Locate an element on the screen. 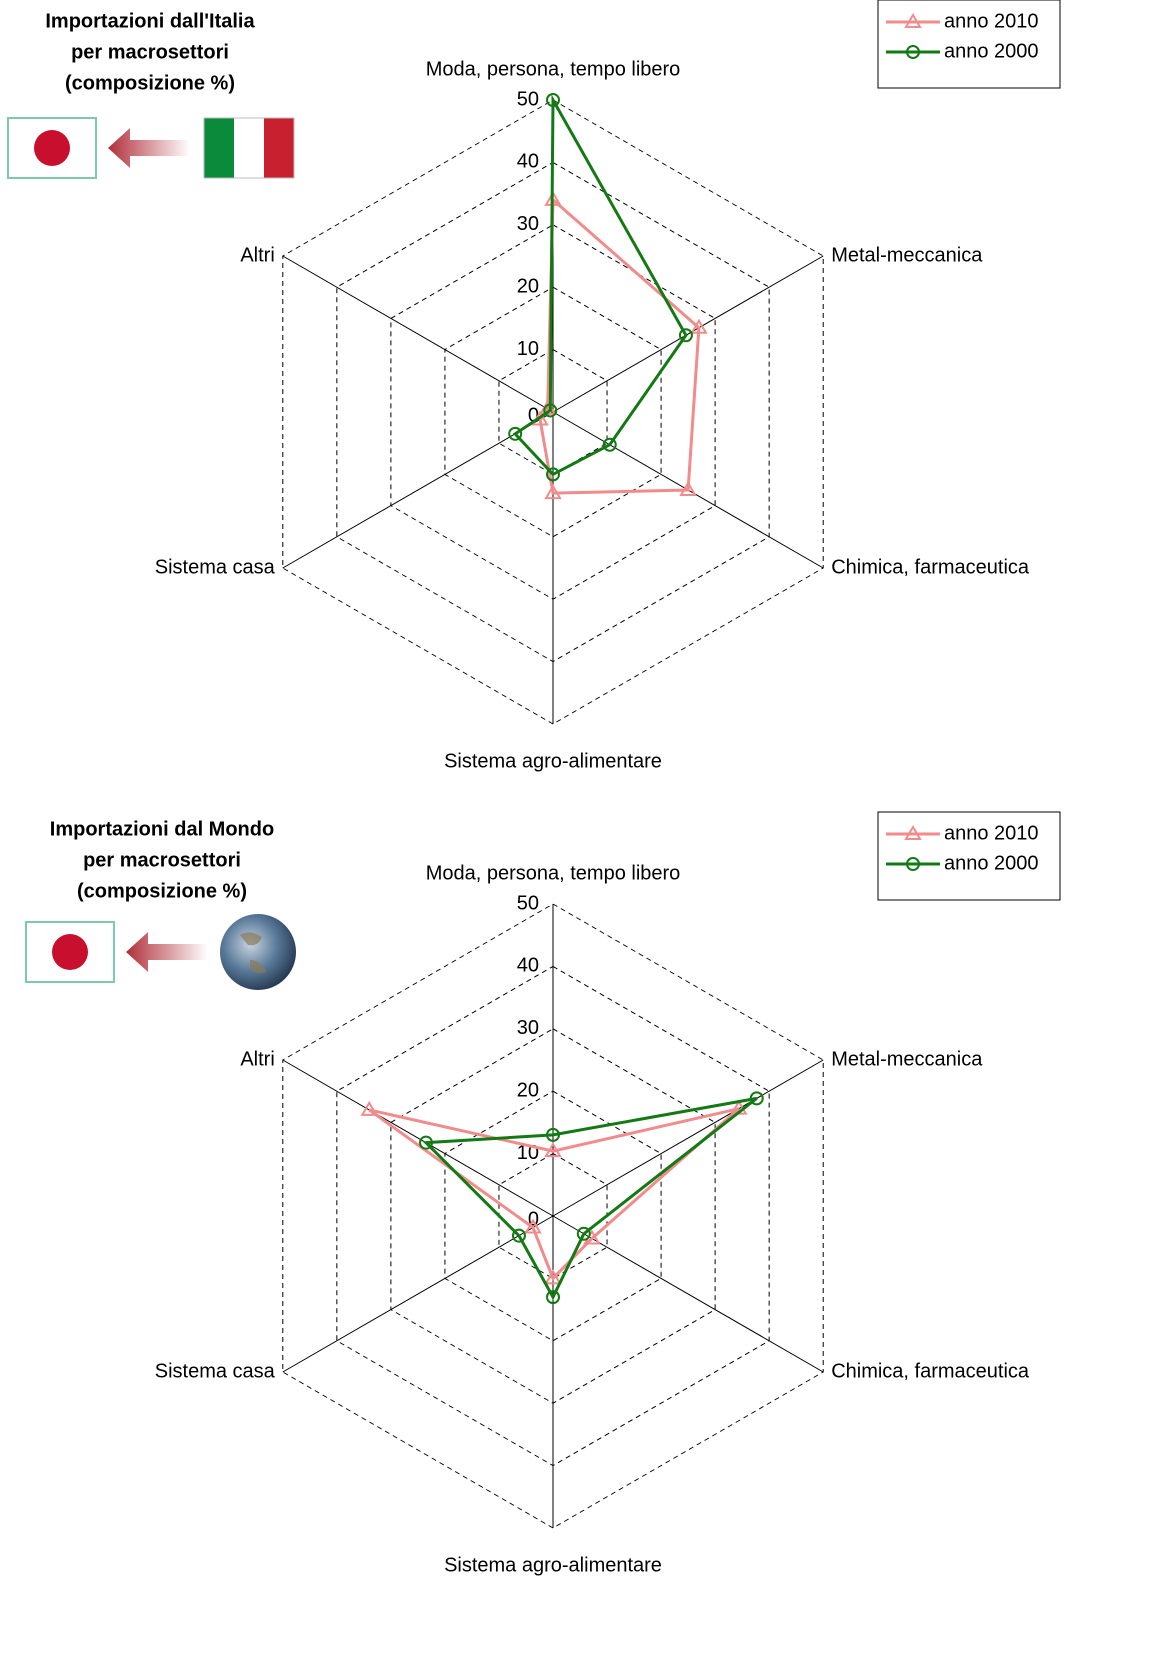  y-tick-label: 10 is located at coordinates (528, 349).